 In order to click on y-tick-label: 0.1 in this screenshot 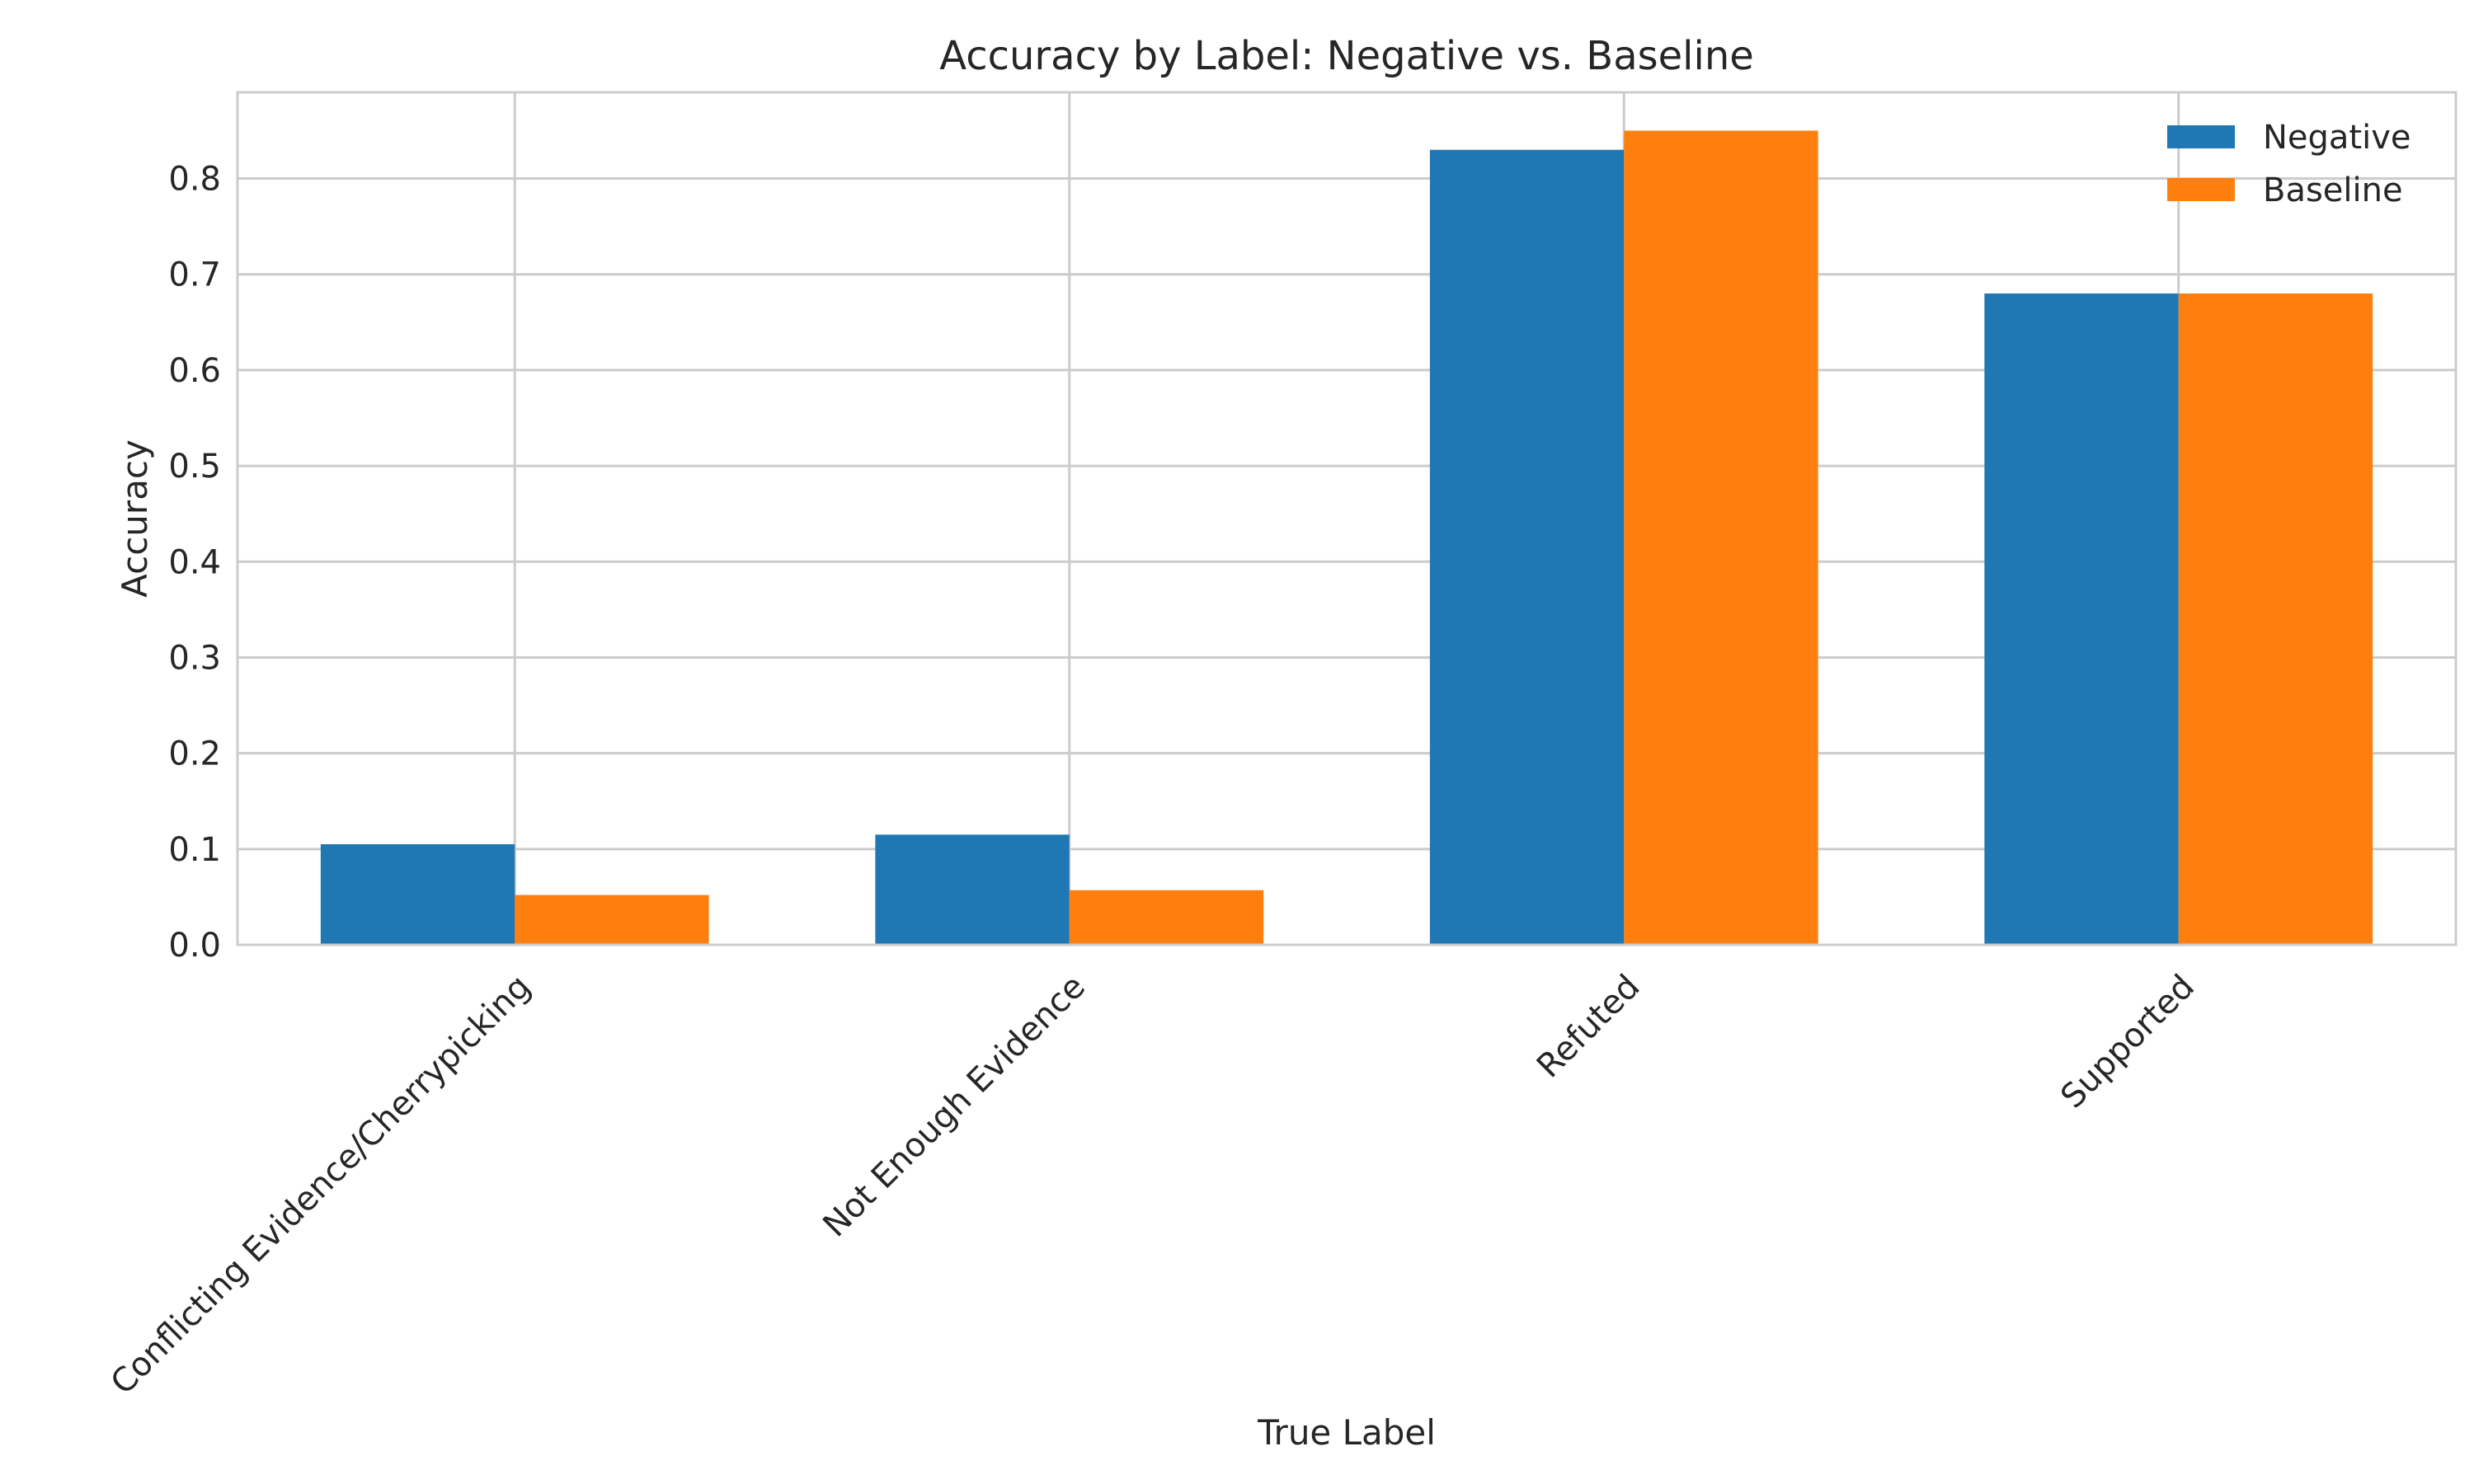, I will do `click(194, 850)`.